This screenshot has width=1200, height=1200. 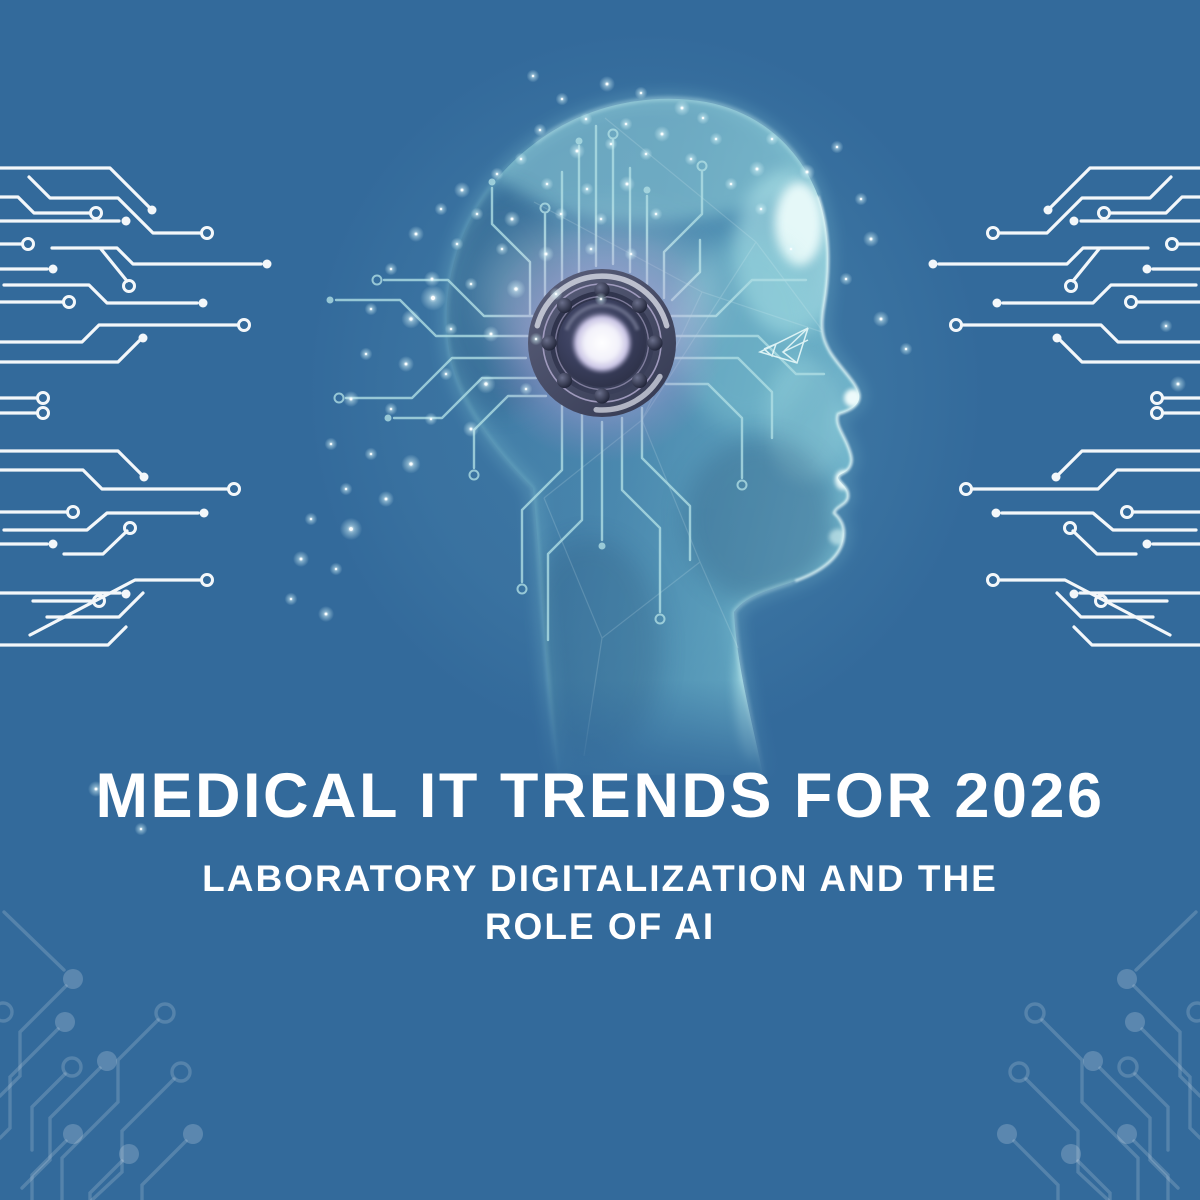 What do you see at coordinates (137, 406) in the screenshot?
I see `circuit-board-pattern-left` at bounding box center [137, 406].